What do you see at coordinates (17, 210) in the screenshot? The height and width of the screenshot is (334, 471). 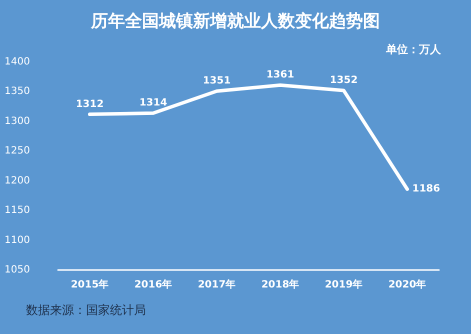 I see `y-tick-label: 1150` at bounding box center [17, 210].